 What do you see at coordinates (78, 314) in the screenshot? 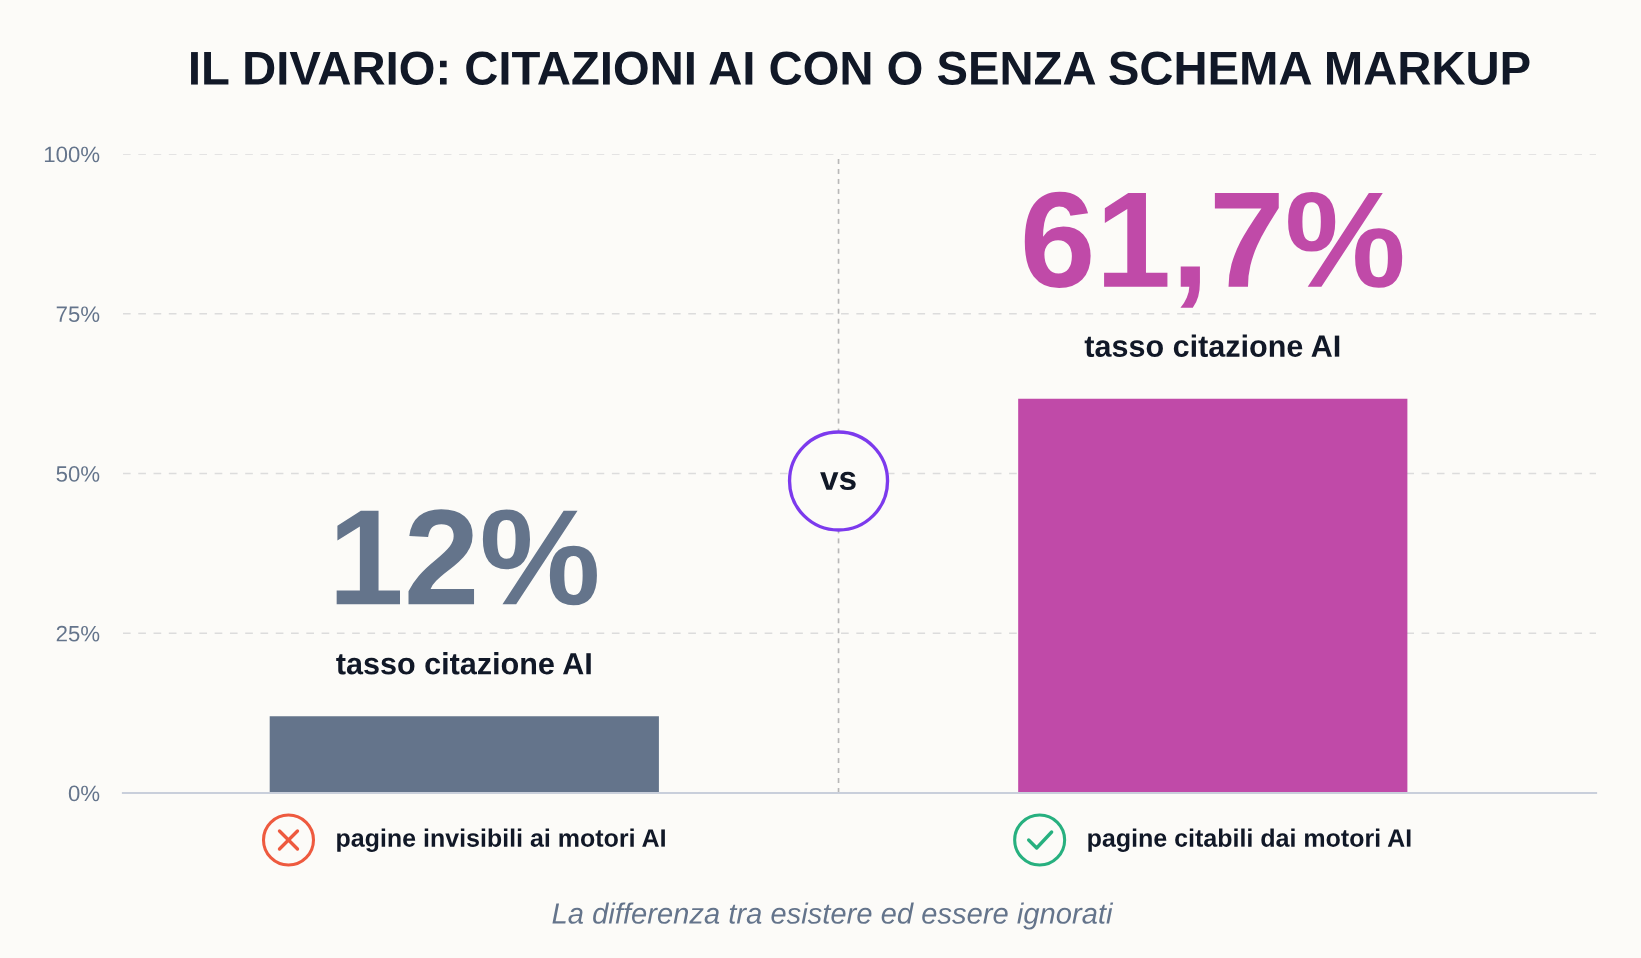
I see `y-tick-label: 75%` at bounding box center [78, 314].